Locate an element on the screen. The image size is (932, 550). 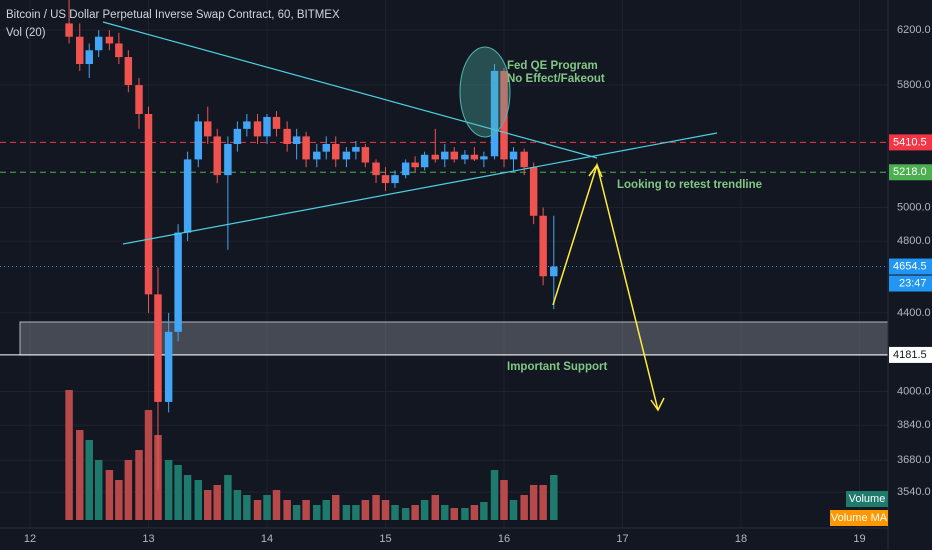
x-tick-label: 19 is located at coordinates (859, 539).